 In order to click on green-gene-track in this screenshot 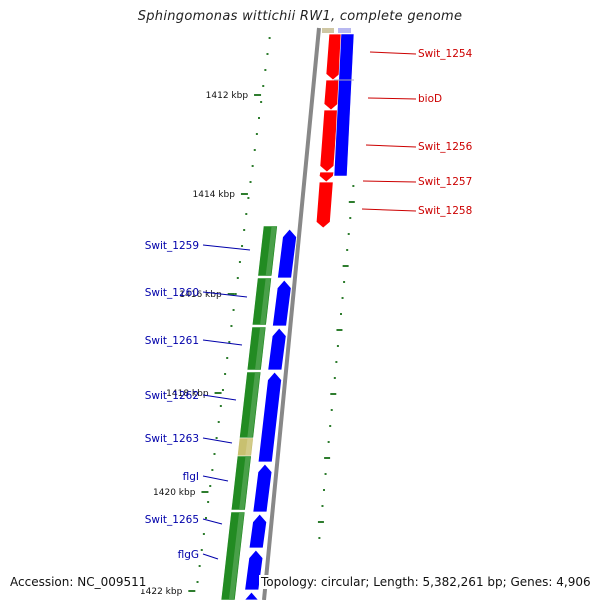, I will do `click(249, 412)`.